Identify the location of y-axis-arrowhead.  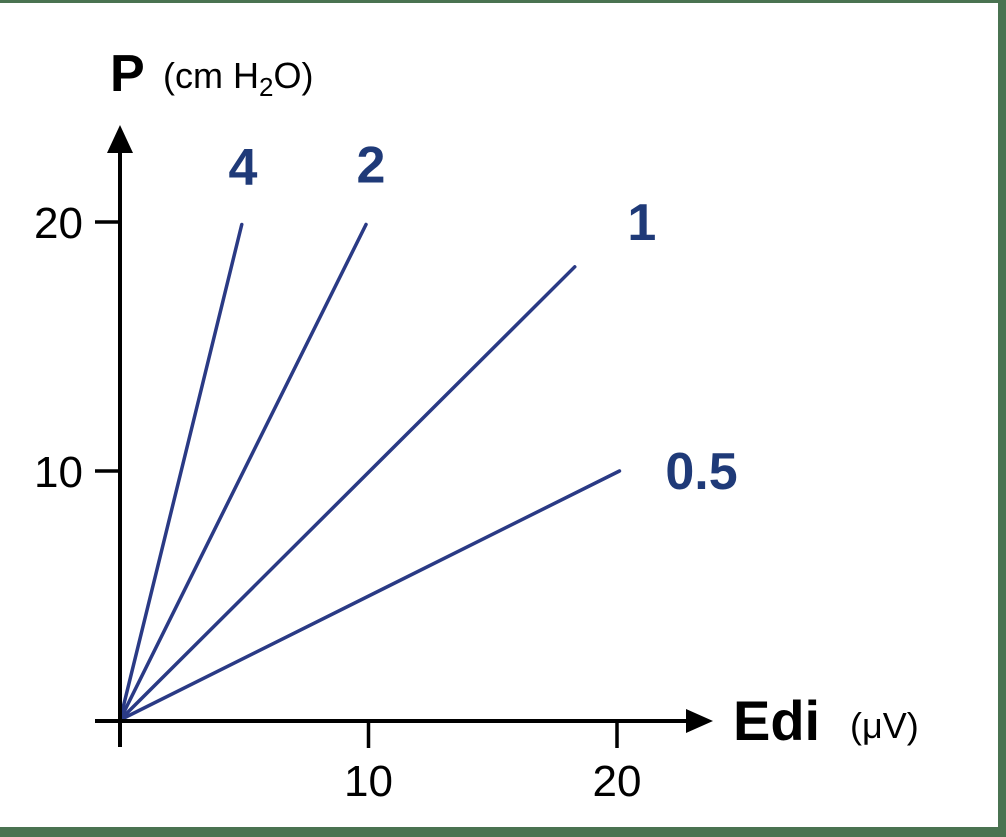
(120, 139).